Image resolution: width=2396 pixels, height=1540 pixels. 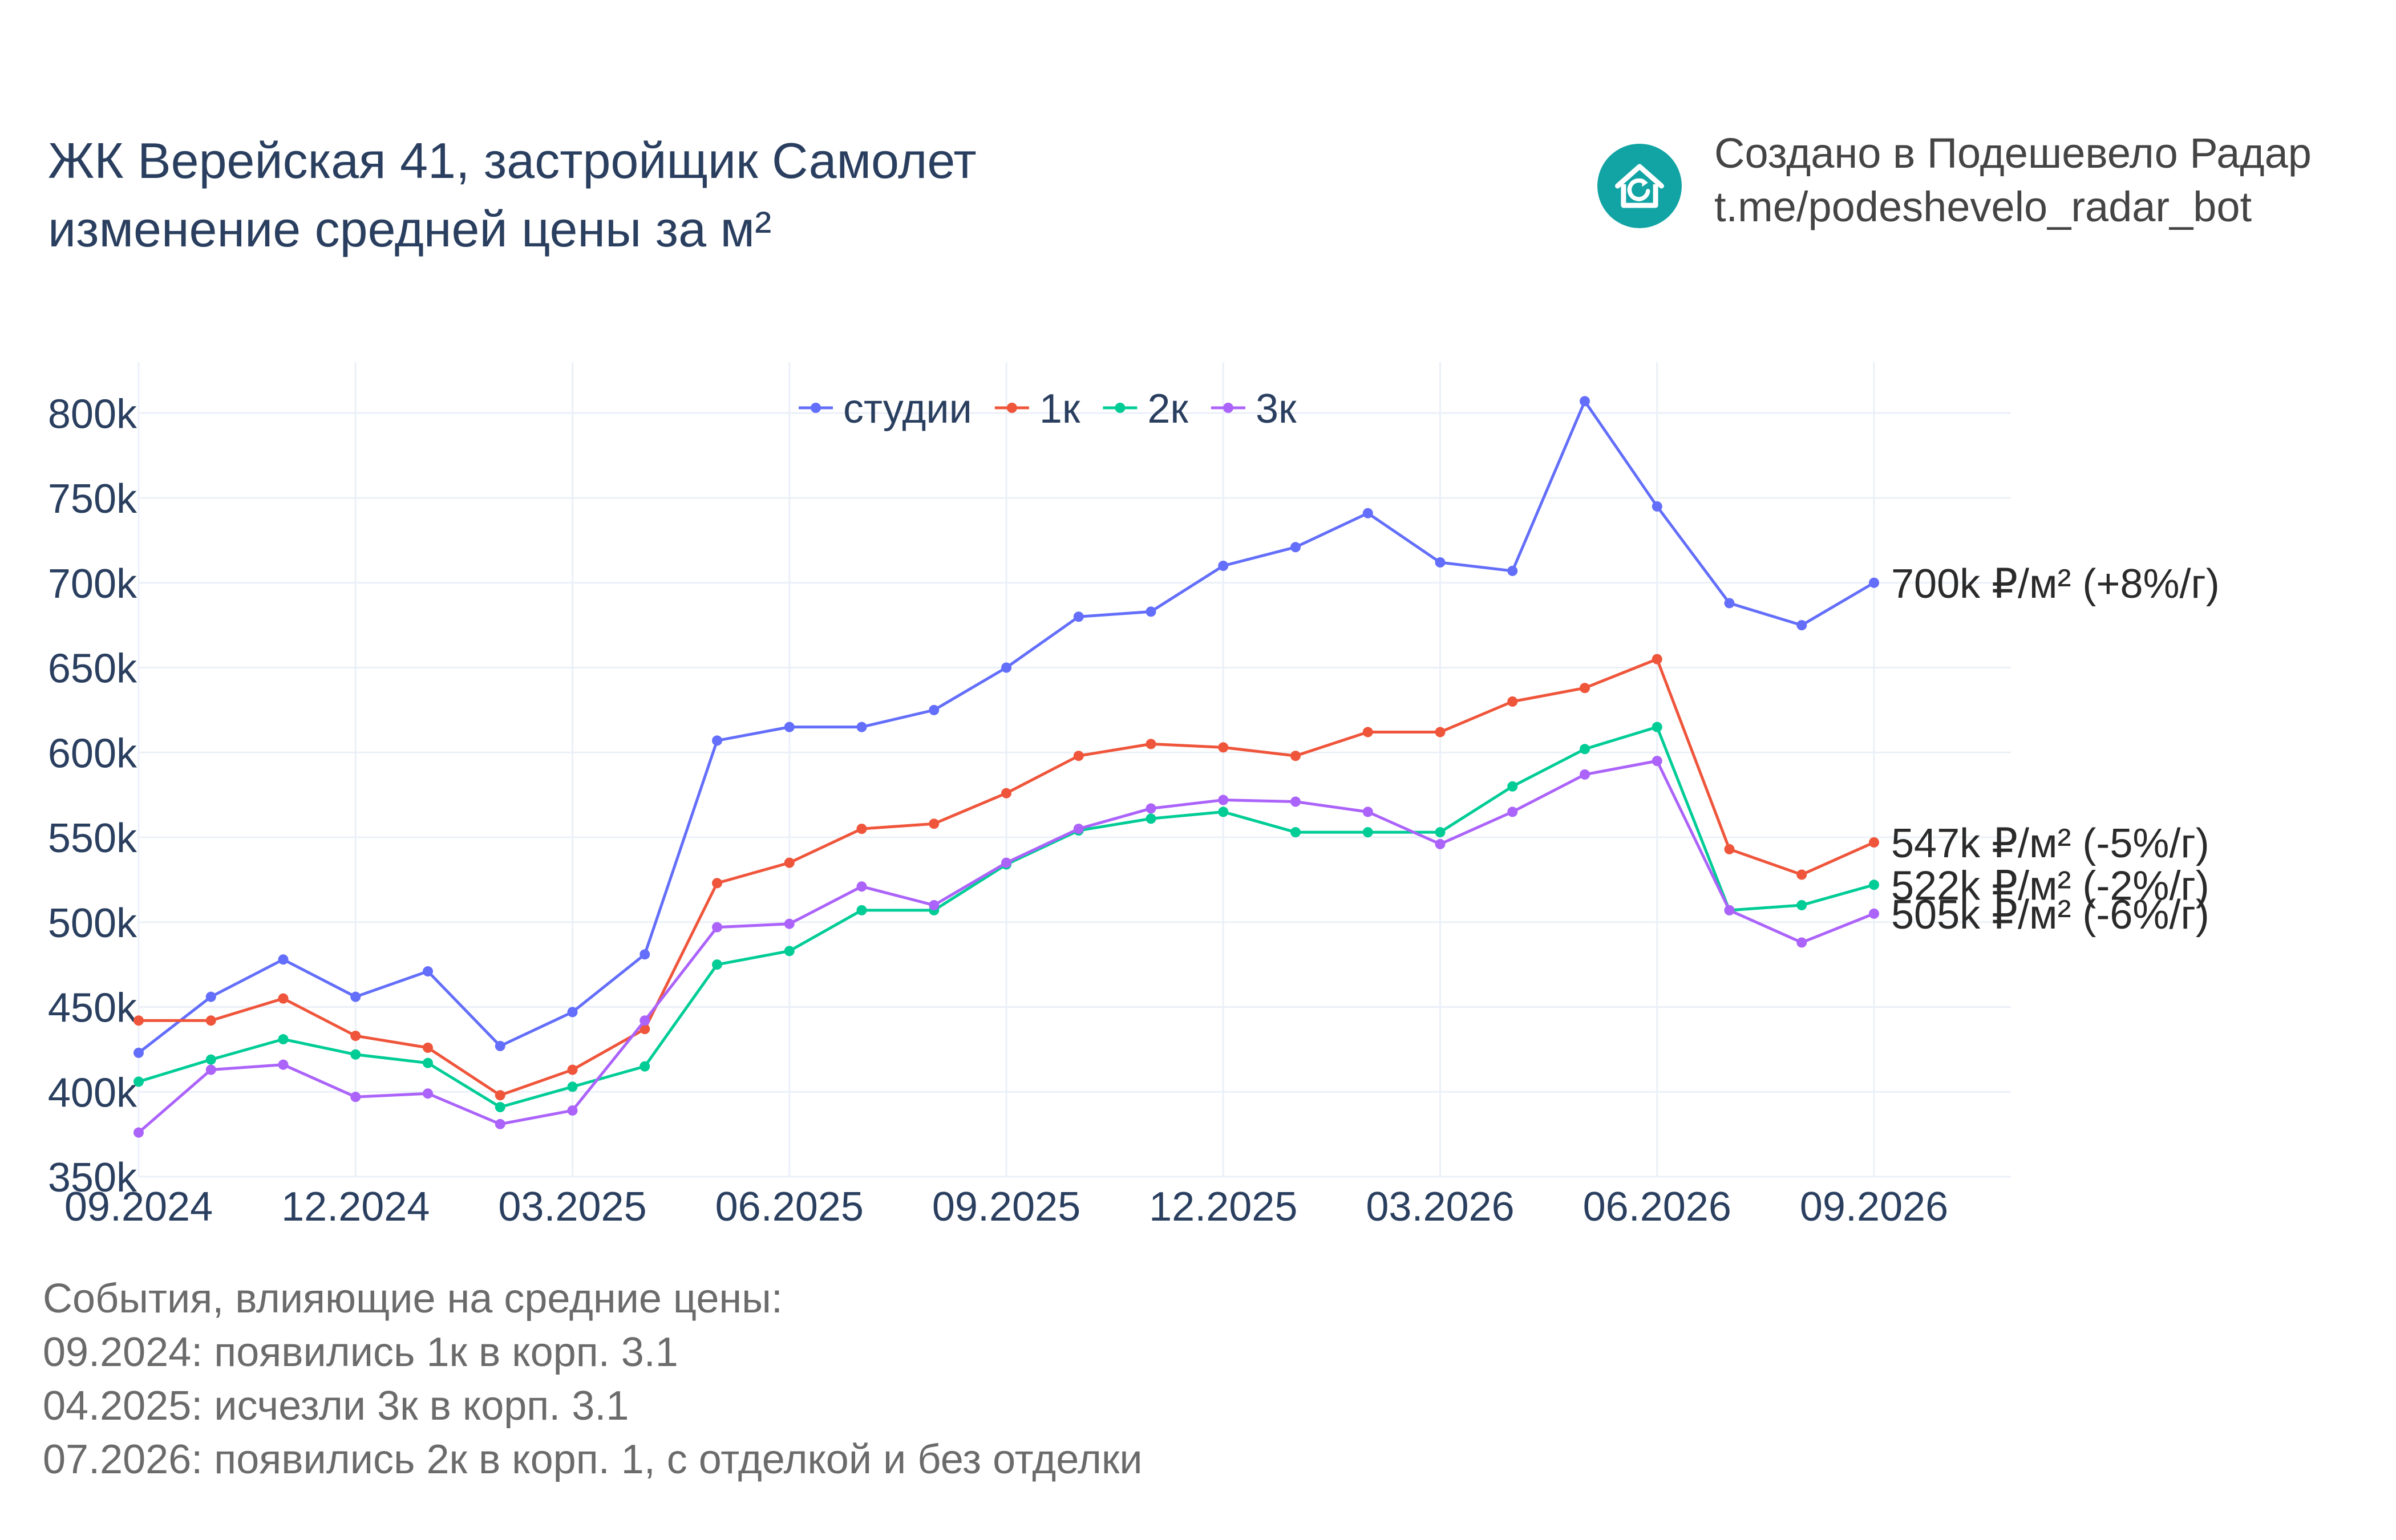 What do you see at coordinates (336, 1406) in the screenshot?
I see `event-item: 04.2025: исчезли 3к в корп. 3.1` at bounding box center [336, 1406].